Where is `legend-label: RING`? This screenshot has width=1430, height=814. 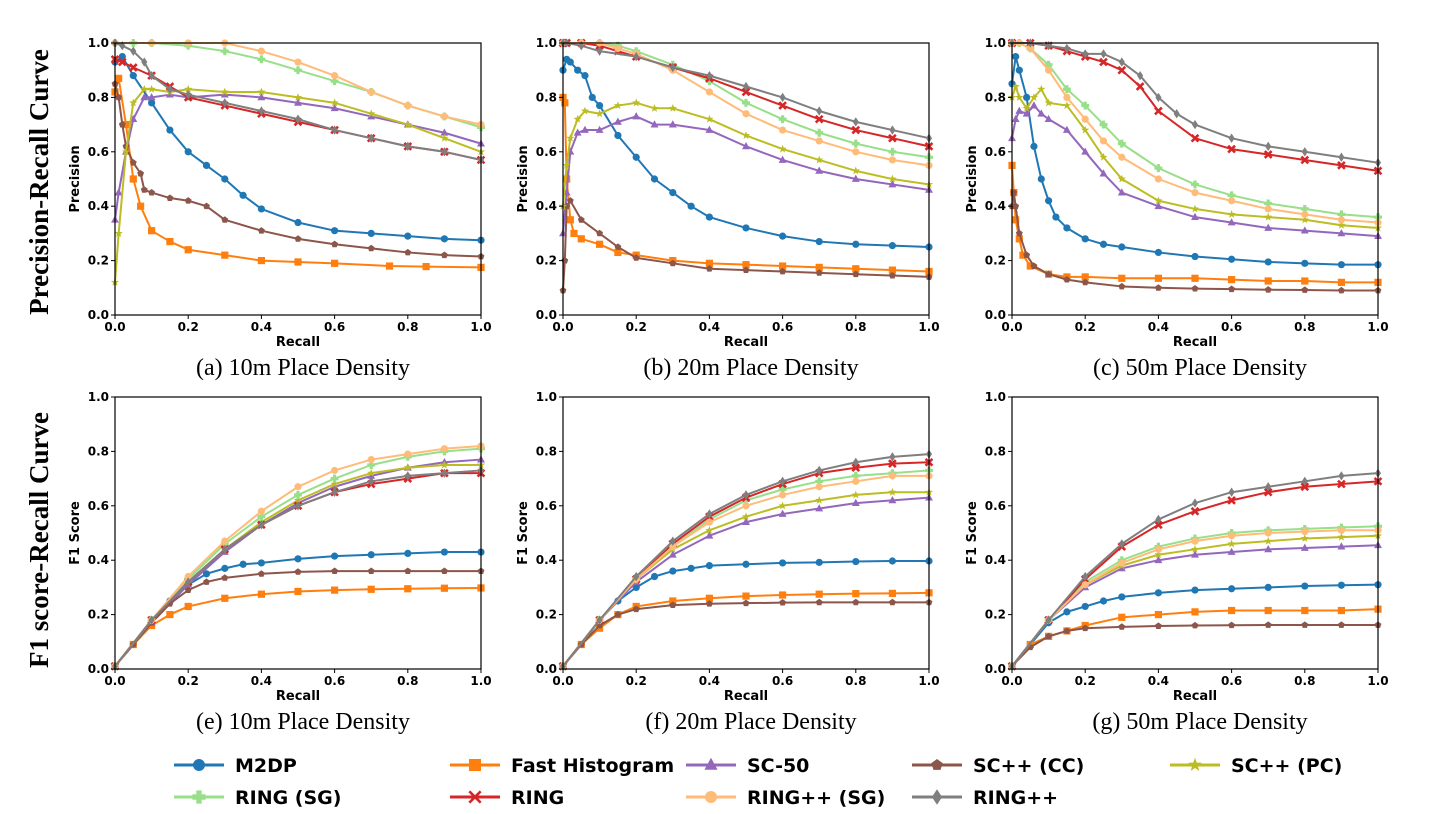 legend-label: RING is located at coordinates (537, 798).